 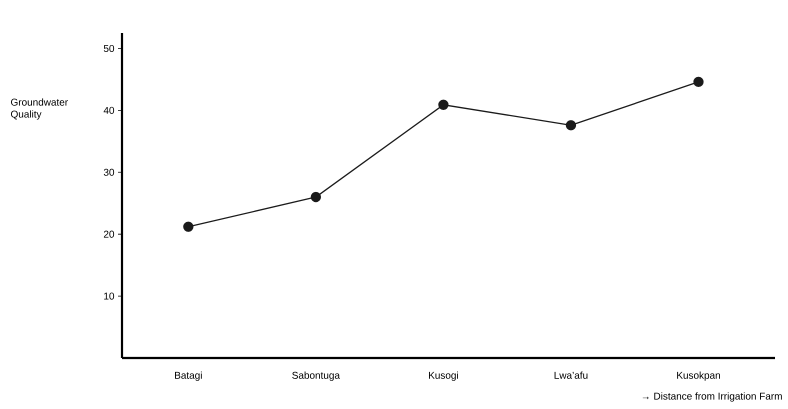 I want to click on x-tick-label: Lwa’afu, so click(x=571, y=375).